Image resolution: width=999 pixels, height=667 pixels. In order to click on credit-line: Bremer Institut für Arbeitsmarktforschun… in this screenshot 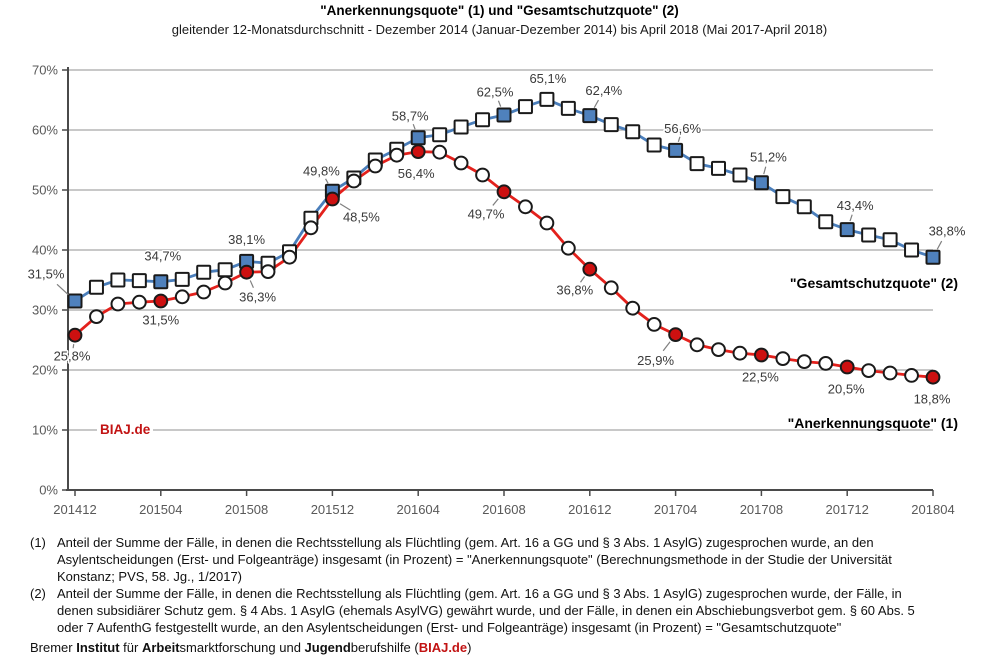, I will do `click(506, 647)`.